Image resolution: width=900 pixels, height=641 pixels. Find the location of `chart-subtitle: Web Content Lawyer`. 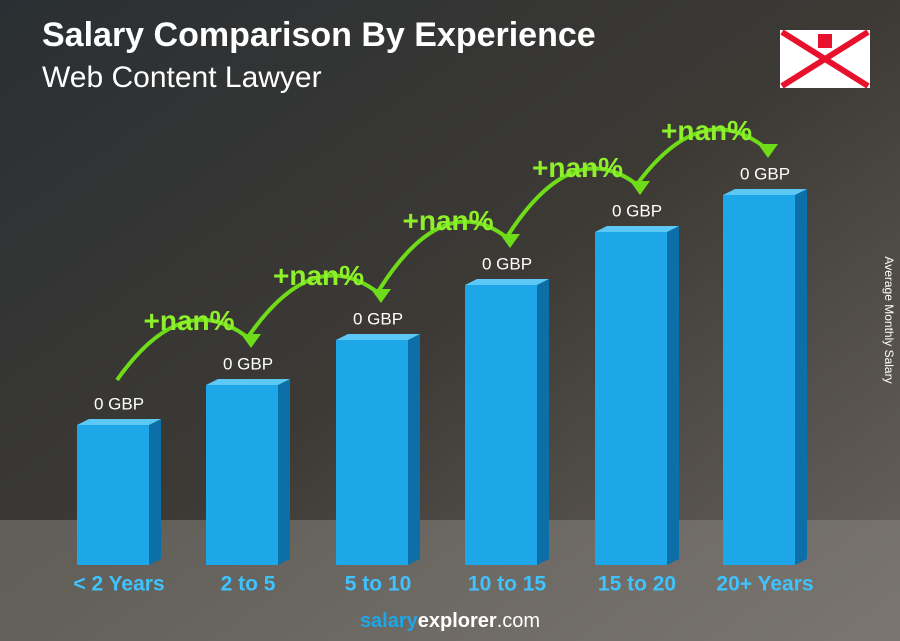

chart-subtitle: Web Content Lawyer is located at coordinates (182, 77).